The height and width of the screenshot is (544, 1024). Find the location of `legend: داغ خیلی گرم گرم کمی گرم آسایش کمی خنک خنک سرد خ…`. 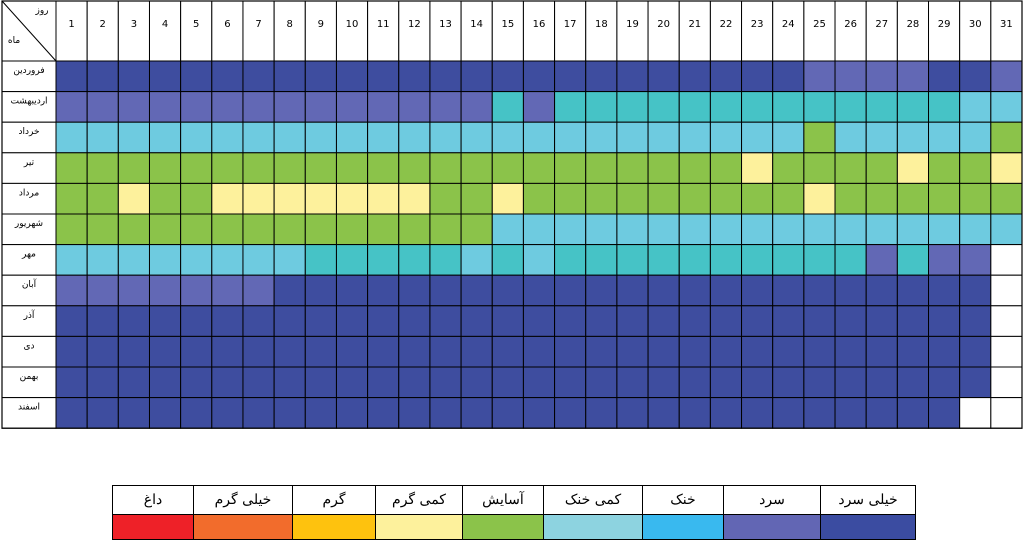

legend: داغ خیلی گرم گرم کمی گرم آسایش کمی خنک خنک سرد خ… is located at coordinates (514, 512).